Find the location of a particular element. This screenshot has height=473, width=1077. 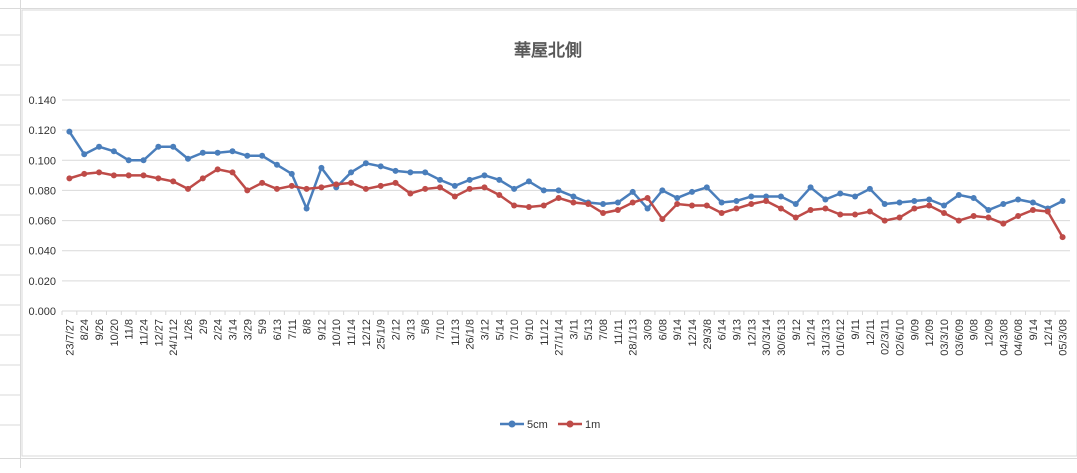

x-tick-label: 2/9 is located at coordinates (204, 326).